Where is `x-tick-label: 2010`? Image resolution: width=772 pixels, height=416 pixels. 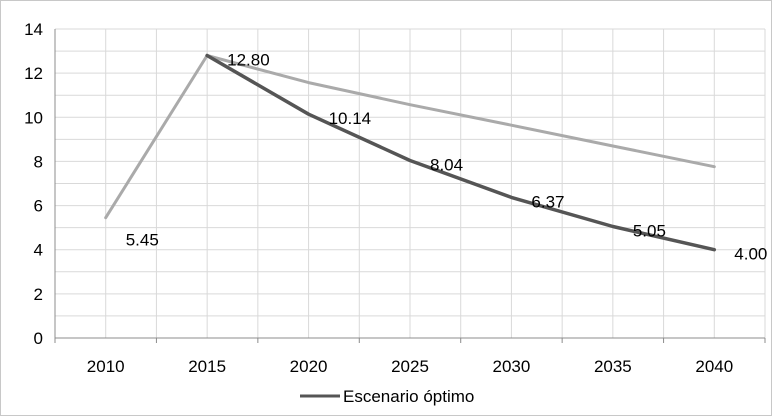 x-tick-label: 2010 is located at coordinates (106, 366).